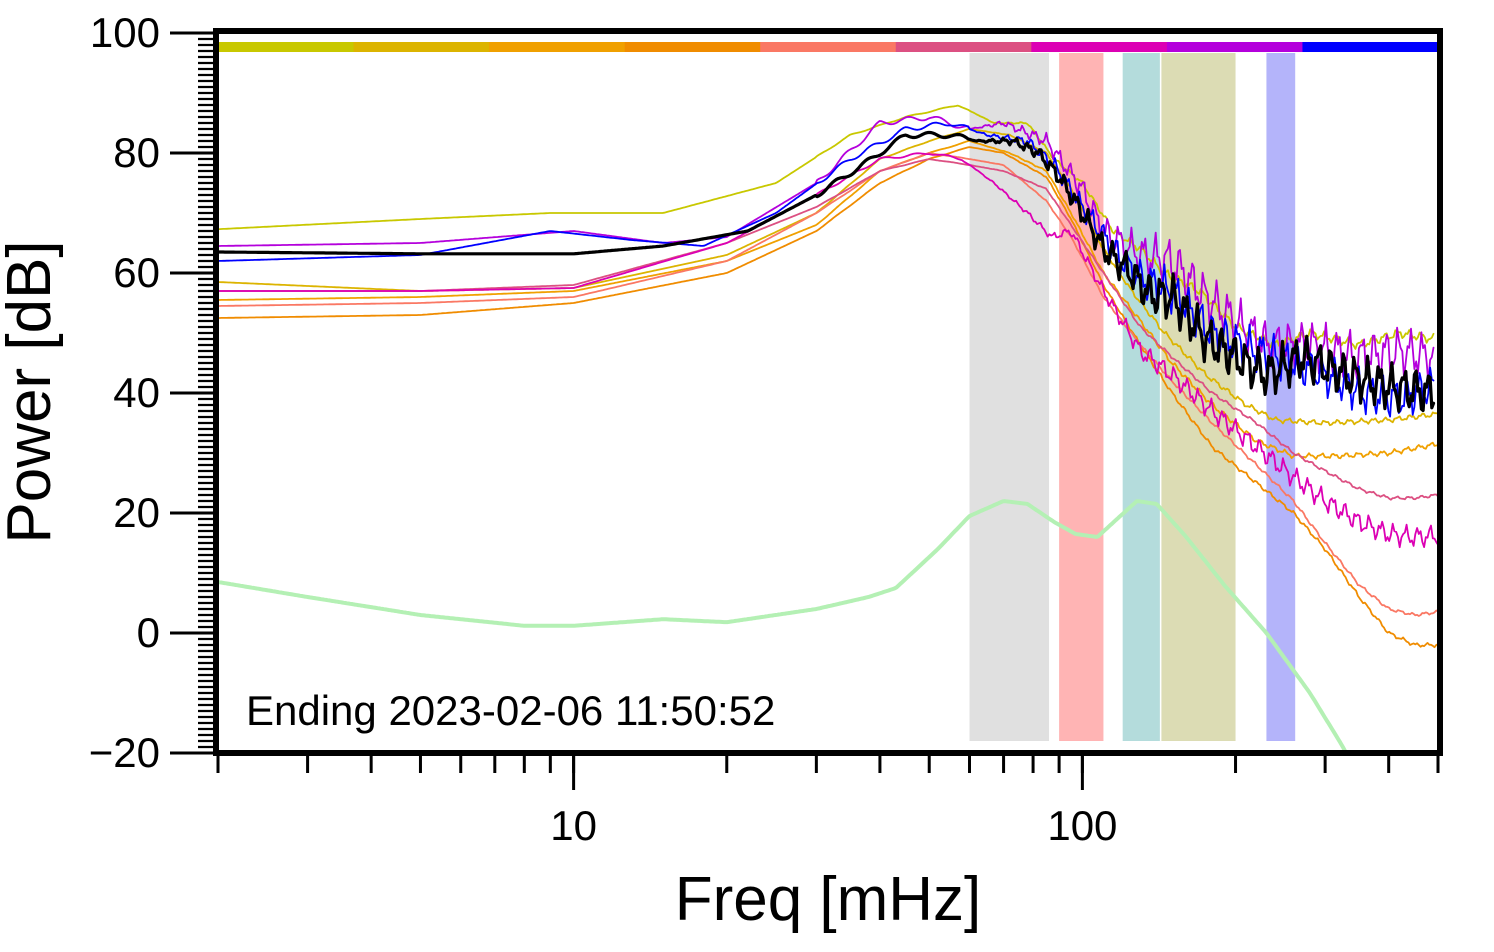 Image resolution: width=1494 pixels, height=952 pixels. What do you see at coordinates (124, 752) in the screenshot?
I see `y-tick-label: −20` at bounding box center [124, 752].